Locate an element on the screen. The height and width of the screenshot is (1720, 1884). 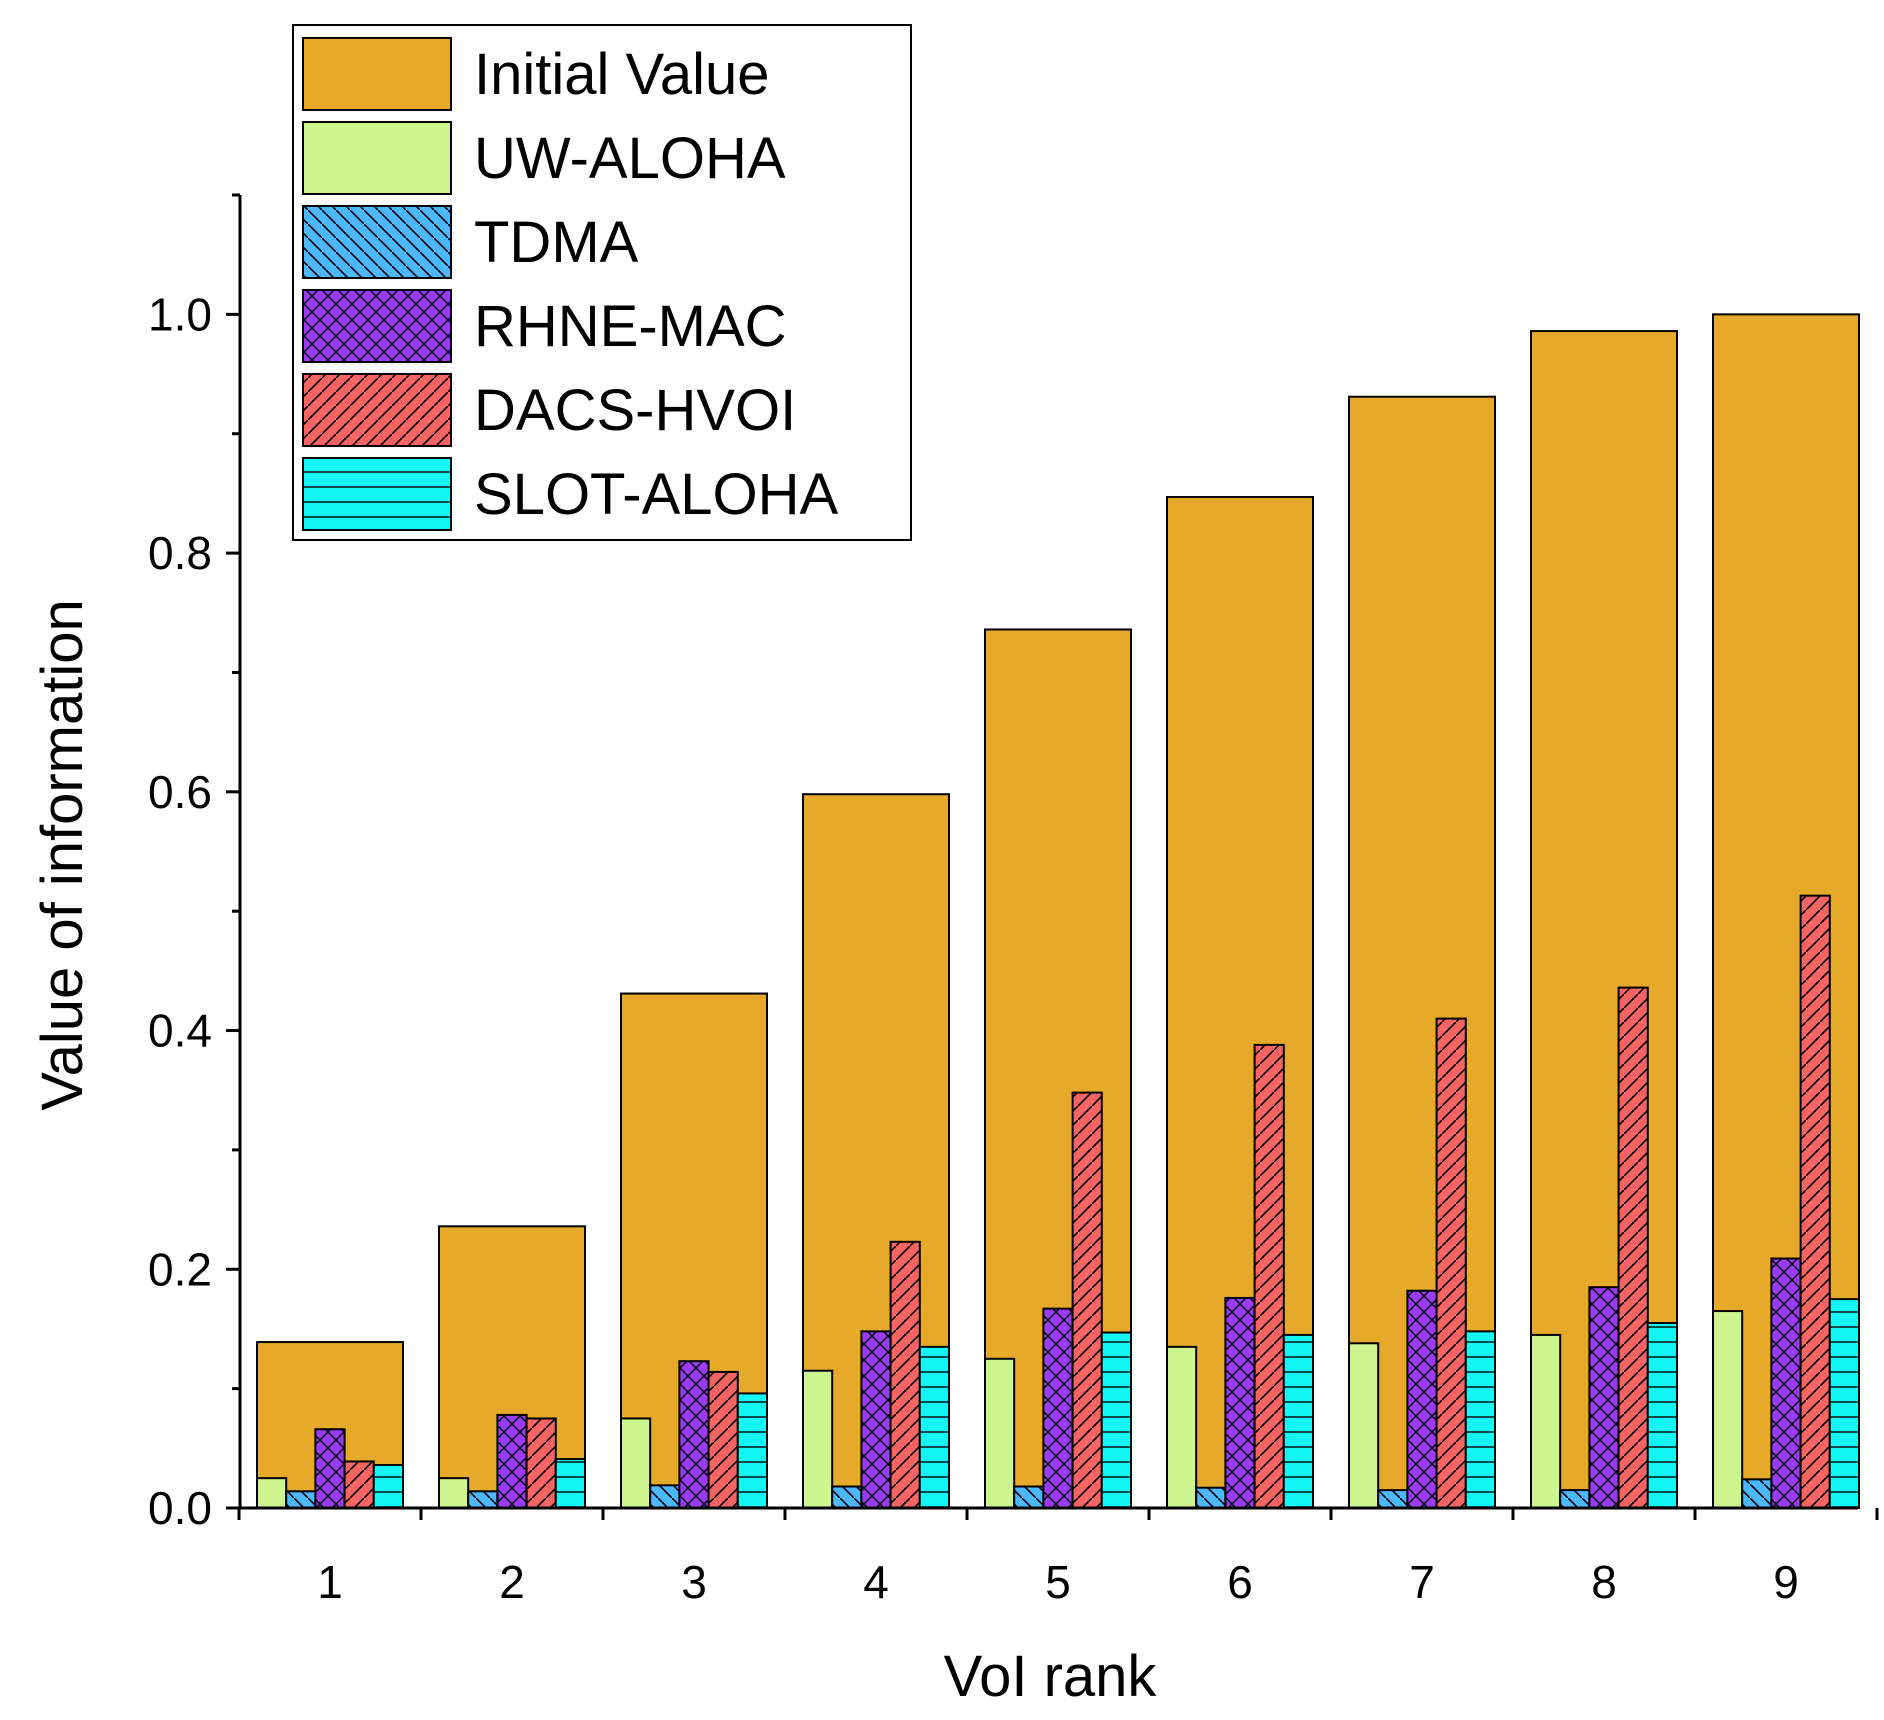
legend-swatch-initial-value is located at coordinates (377, 74).